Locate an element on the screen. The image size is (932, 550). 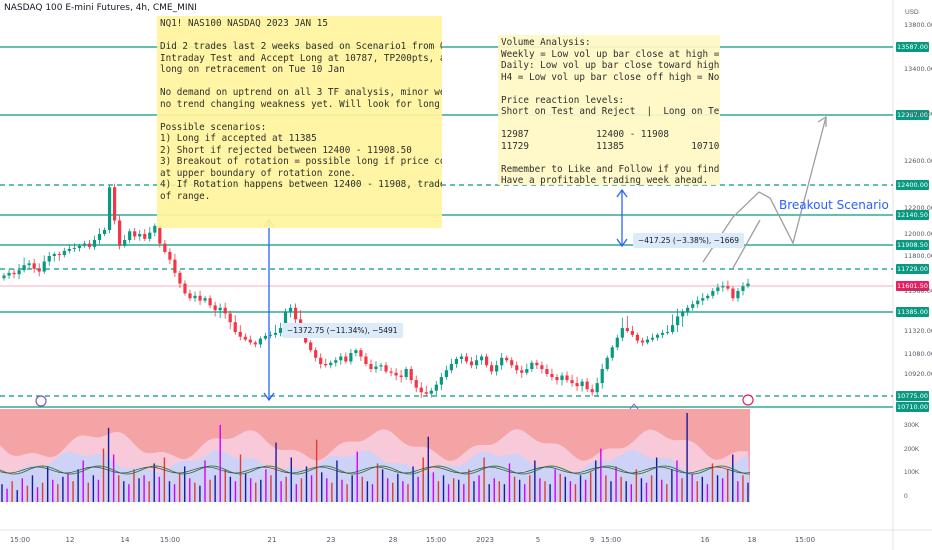
volume-band-blue is located at coordinates (375, 476).